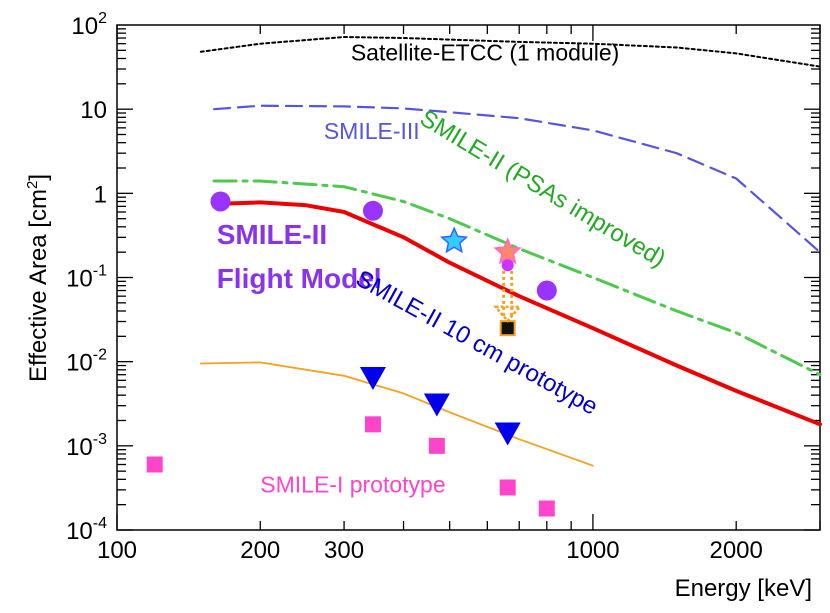 This screenshot has height=613, width=830. I want to click on y-tick-label: 10, so click(93, 110).